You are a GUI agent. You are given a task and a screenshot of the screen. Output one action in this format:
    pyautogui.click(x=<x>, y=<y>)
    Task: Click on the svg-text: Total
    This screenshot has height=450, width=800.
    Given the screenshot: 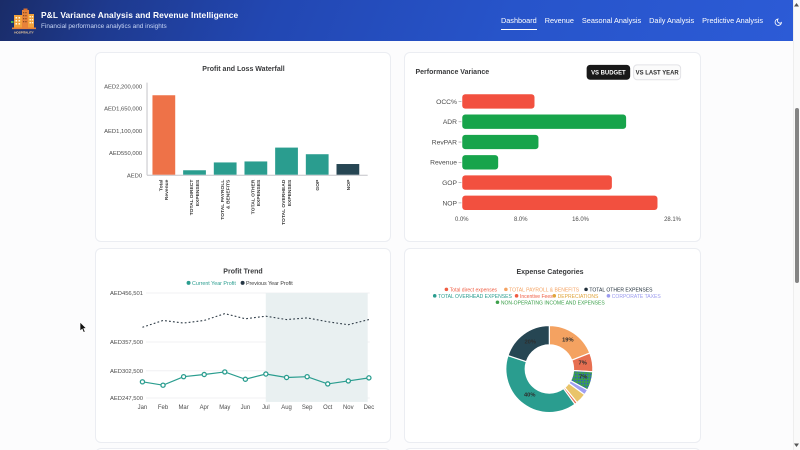 What is the action you would take?
    pyautogui.click(x=161, y=185)
    